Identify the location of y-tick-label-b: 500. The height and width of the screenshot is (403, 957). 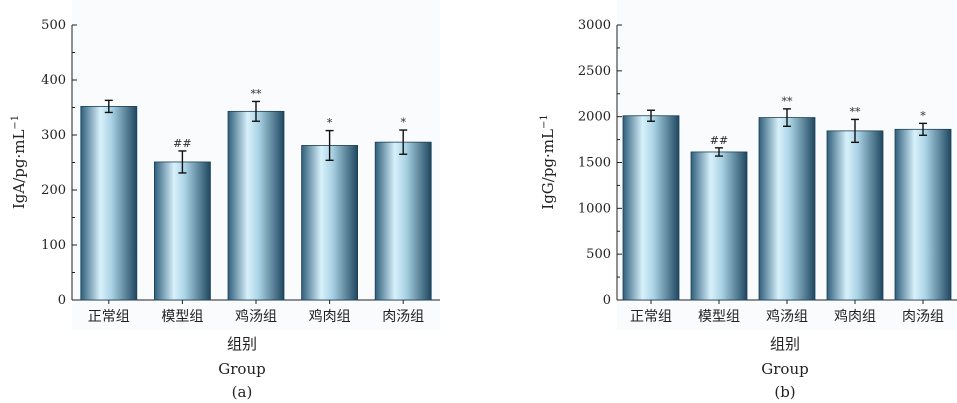
(598, 254).